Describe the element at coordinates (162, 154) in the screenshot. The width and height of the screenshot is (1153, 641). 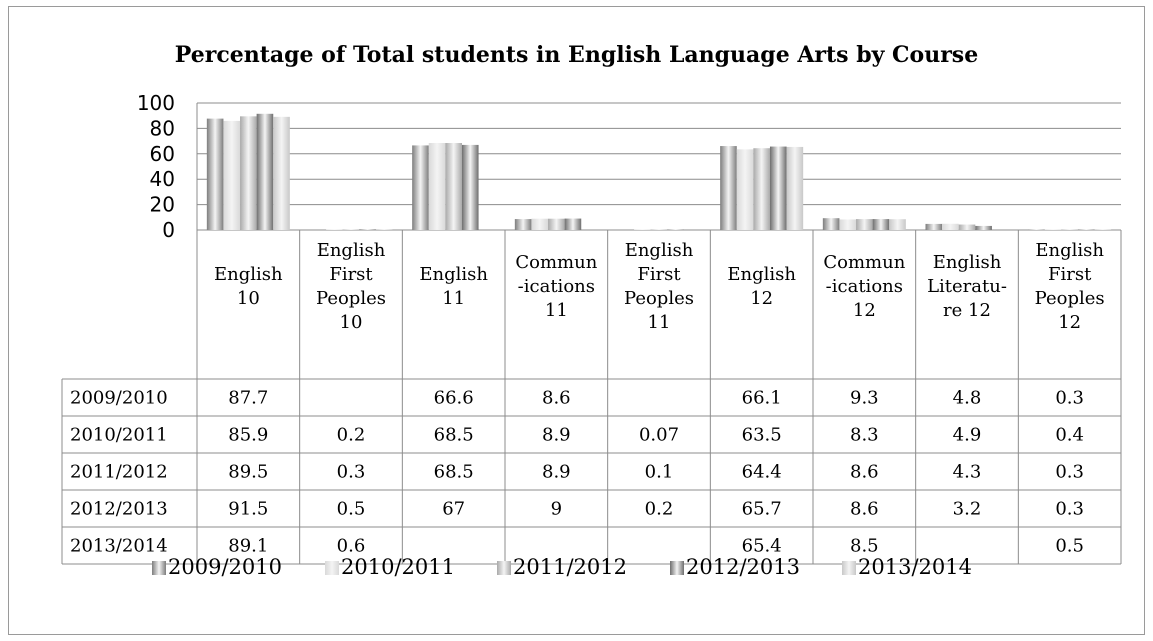
I see `y-tick-label: 60` at that location.